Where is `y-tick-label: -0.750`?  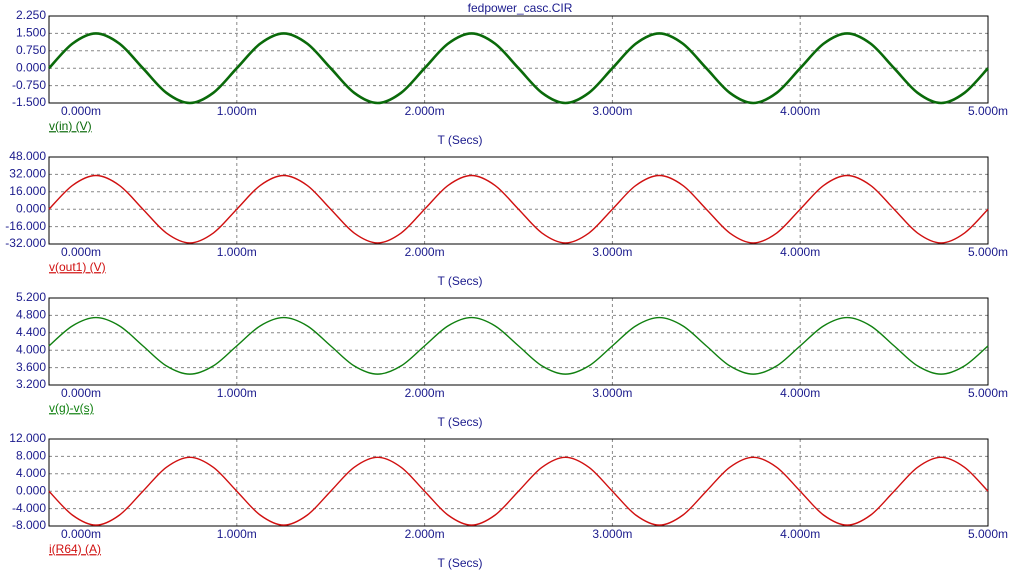 y-tick-label: -0.750 is located at coordinates (29, 85).